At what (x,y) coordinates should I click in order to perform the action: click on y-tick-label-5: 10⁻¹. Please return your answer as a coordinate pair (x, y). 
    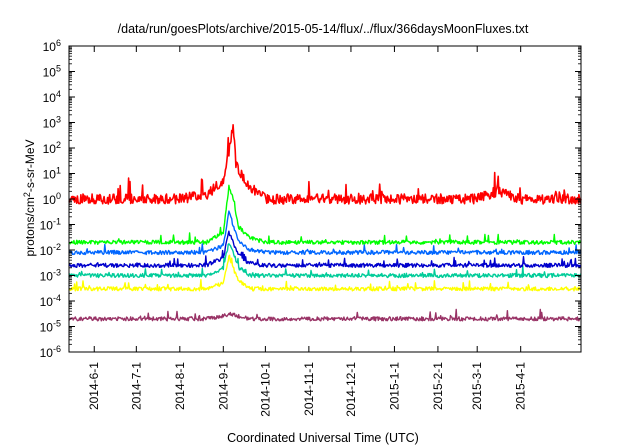
    Looking at the image, I should click on (50, 225).